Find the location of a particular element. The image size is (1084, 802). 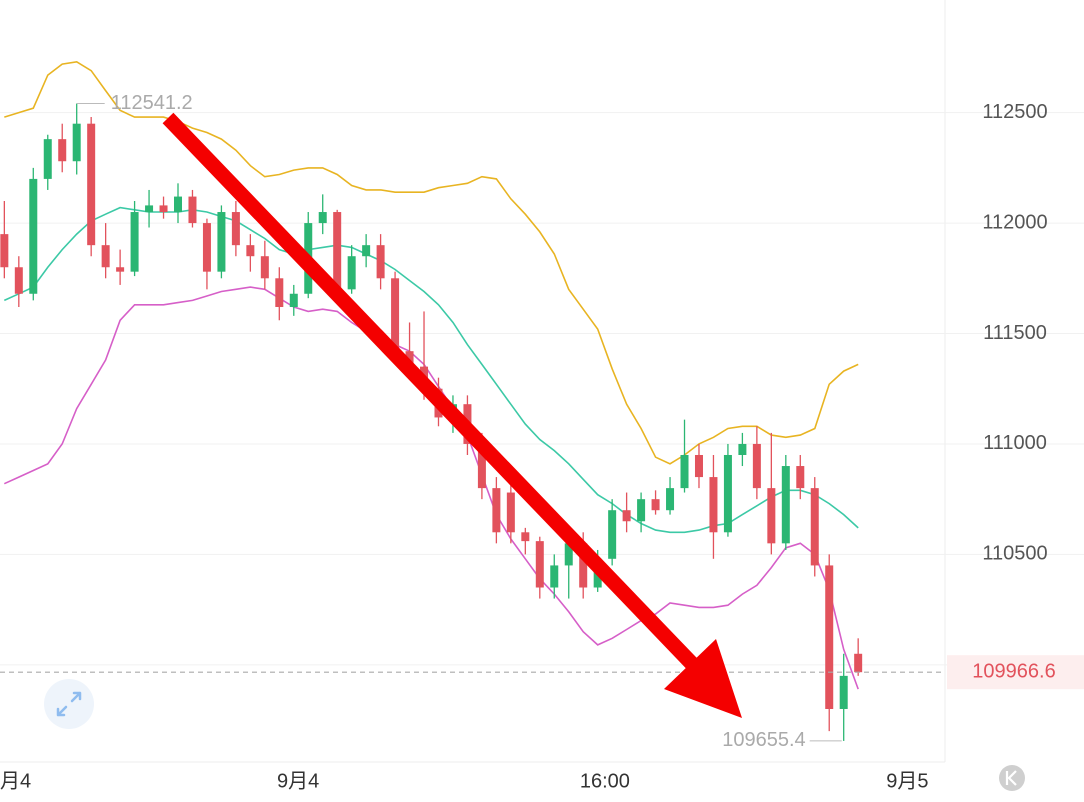

expand-button is located at coordinates (69, 704).